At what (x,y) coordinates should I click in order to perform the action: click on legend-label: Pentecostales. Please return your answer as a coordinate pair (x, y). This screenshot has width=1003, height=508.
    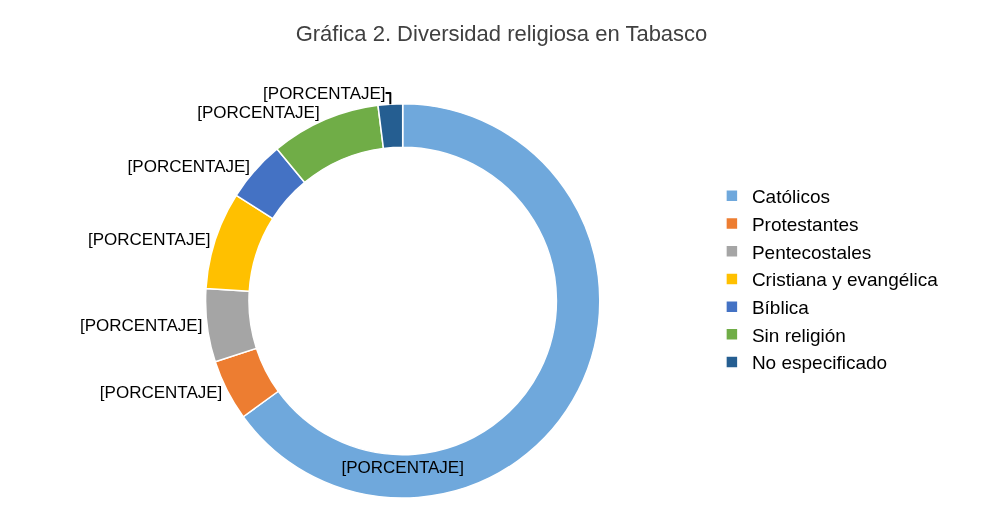
    Looking at the image, I should click on (811, 252).